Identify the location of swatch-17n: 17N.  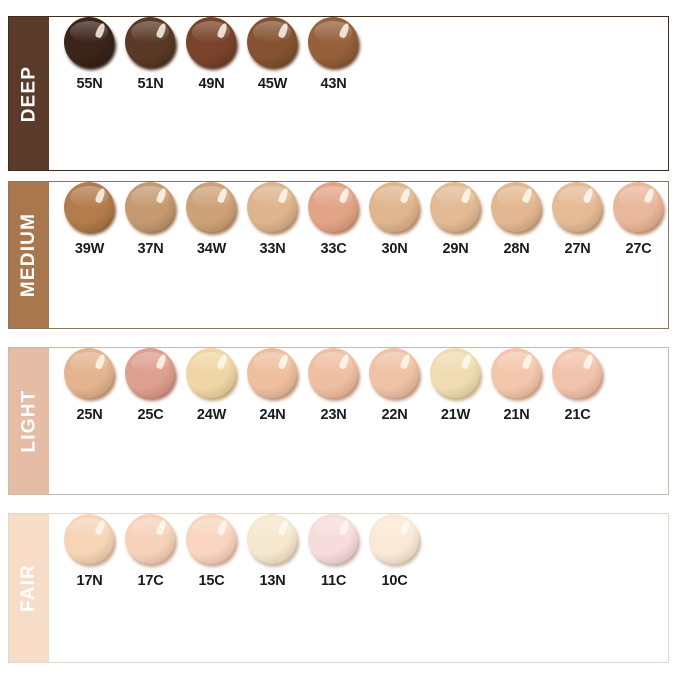
(89, 551).